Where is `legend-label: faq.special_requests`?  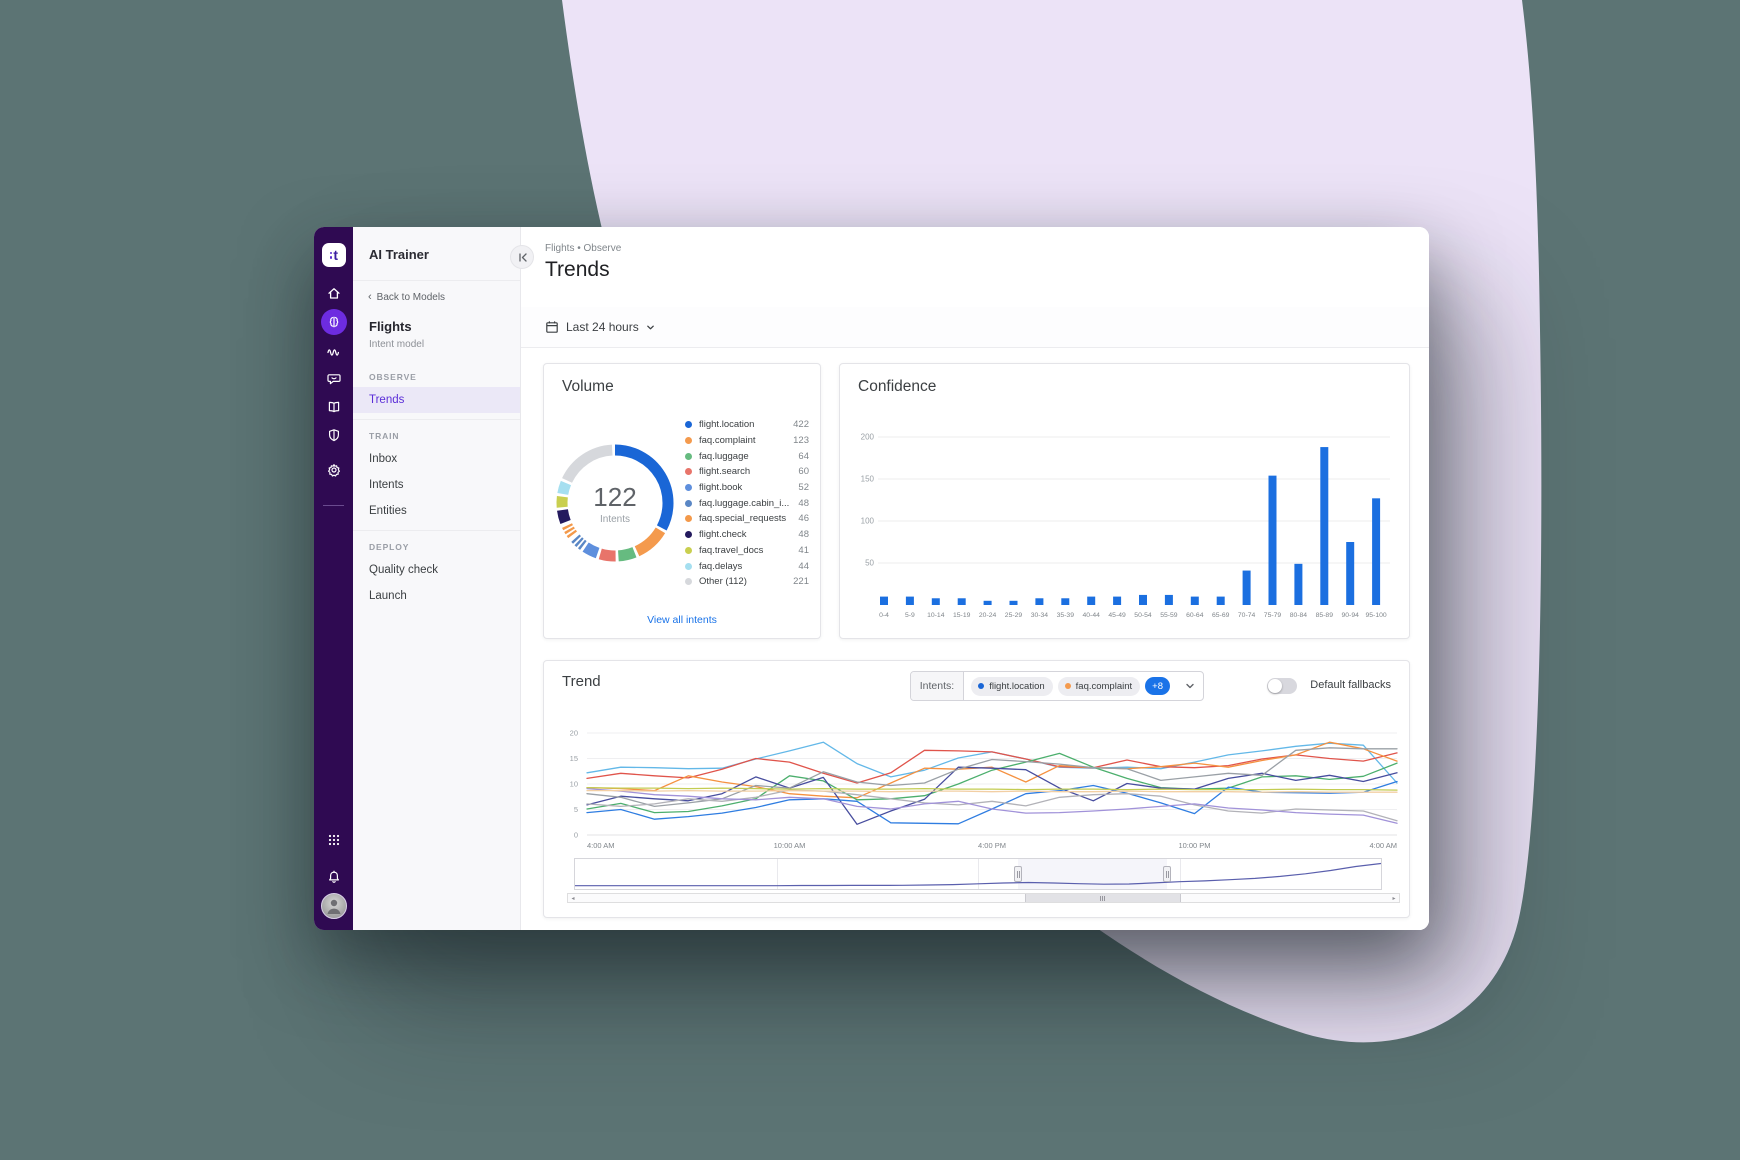
legend-label: faq.special_requests is located at coordinates (743, 519).